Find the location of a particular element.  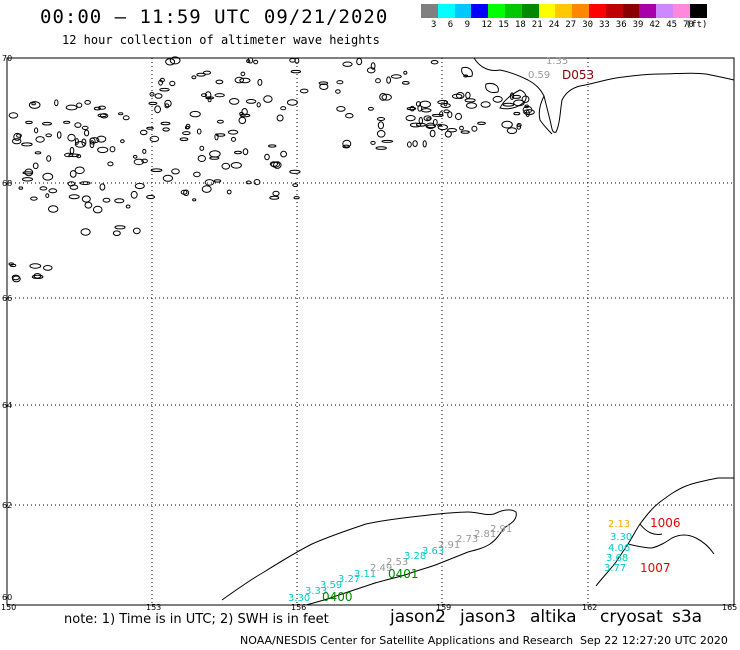

legend-label: 18 is located at coordinates (520, 25).